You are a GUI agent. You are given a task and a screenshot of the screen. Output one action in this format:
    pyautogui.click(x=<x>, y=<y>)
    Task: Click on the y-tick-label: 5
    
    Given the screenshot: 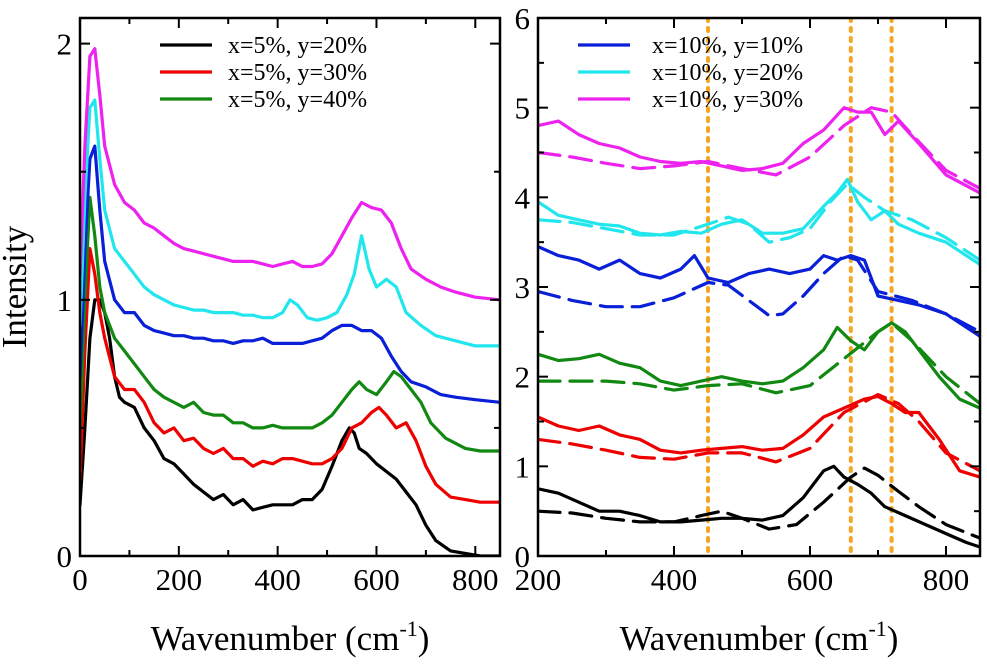 What is the action you would take?
    pyautogui.click(x=523, y=108)
    